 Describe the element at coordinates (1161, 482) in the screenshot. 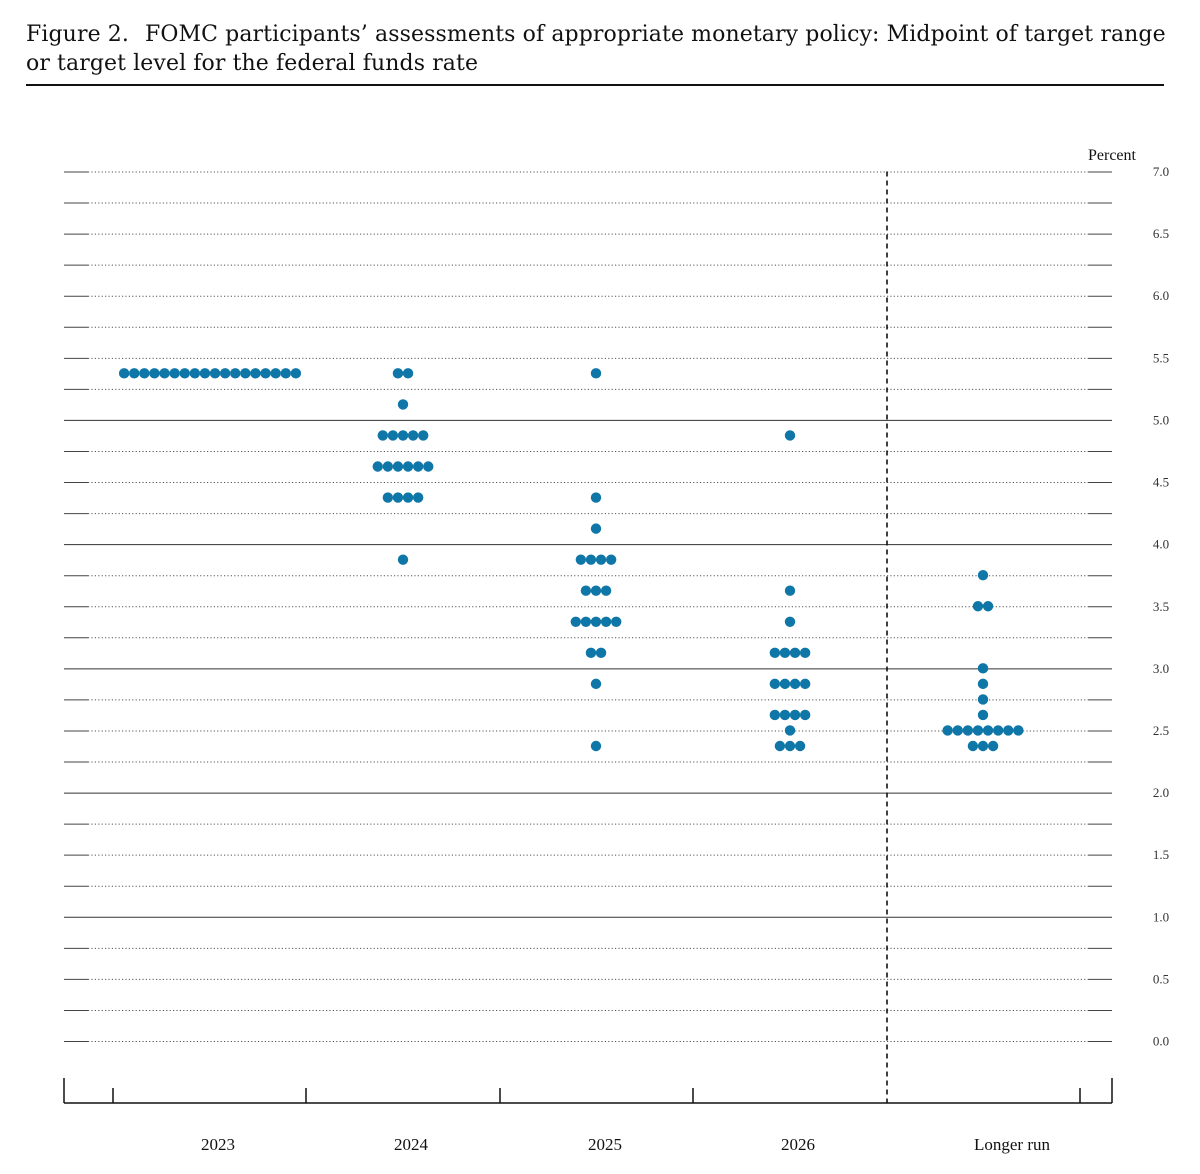

I see `y-tick-label: 4.5` at that location.